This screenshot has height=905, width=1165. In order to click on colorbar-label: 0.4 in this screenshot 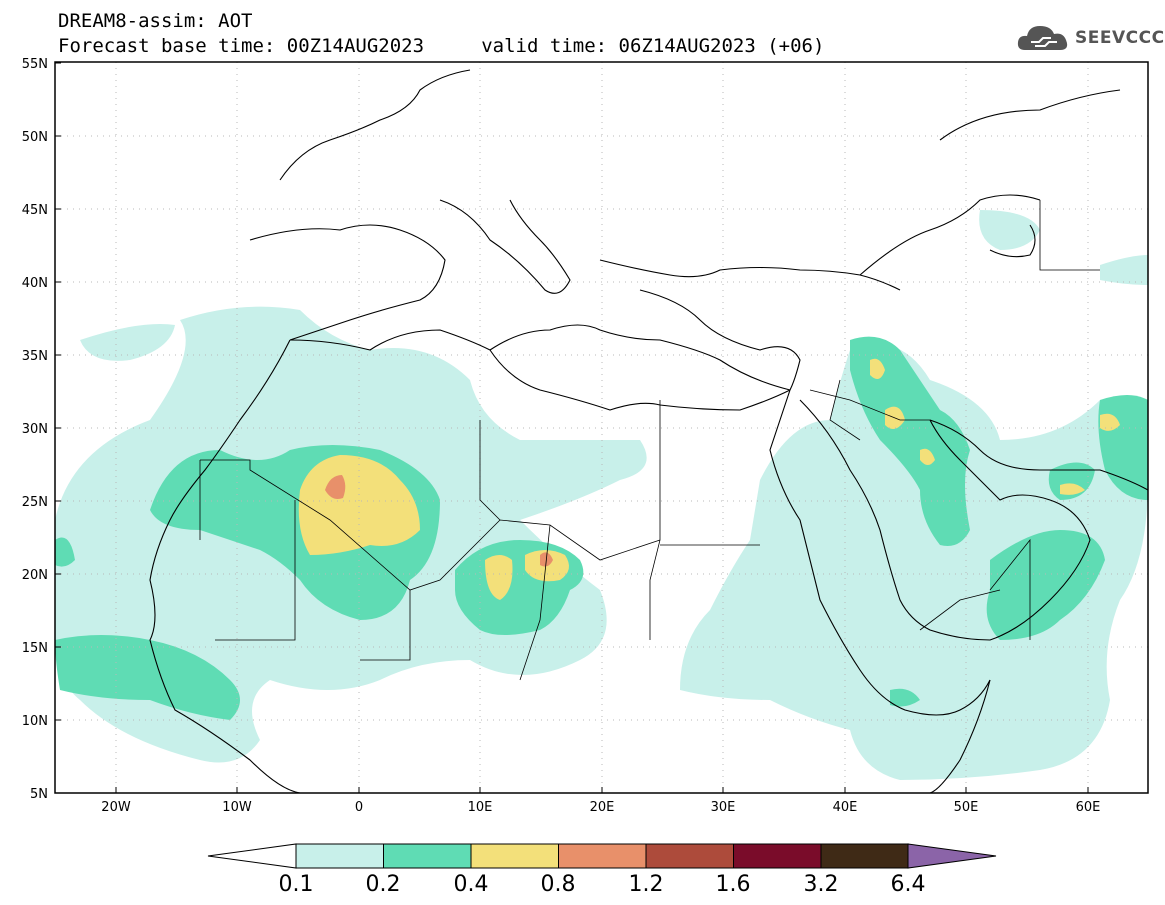, I will do `click(471, 884)`.